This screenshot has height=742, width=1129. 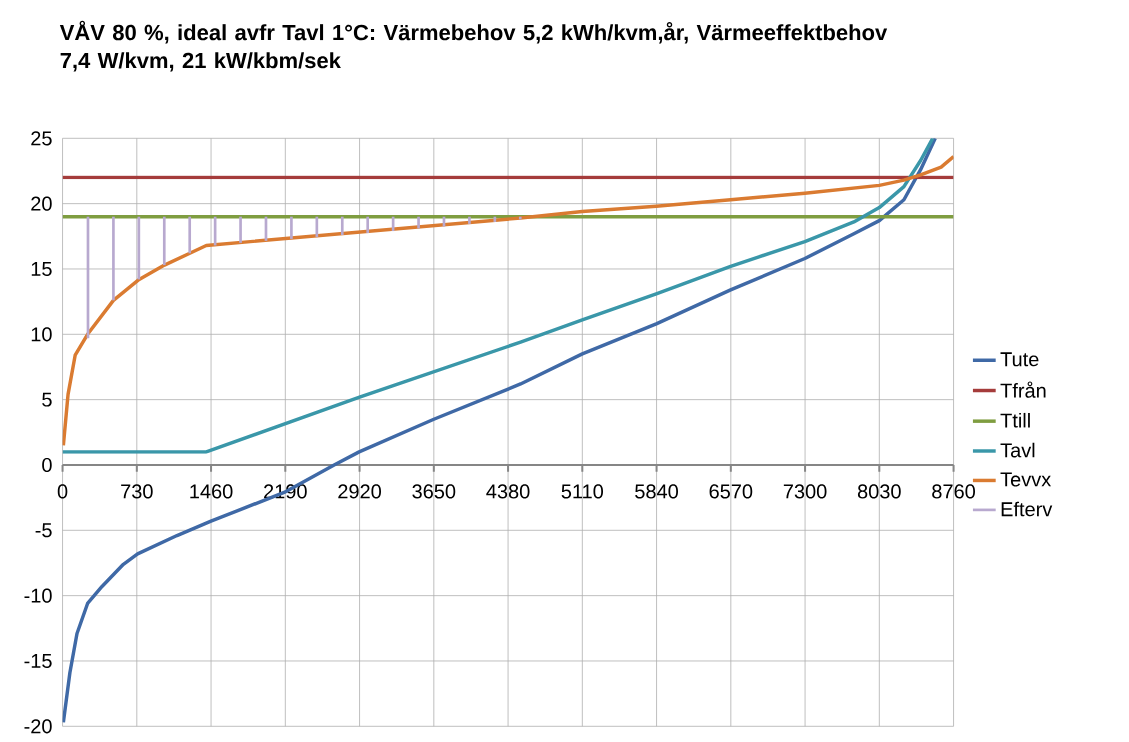 What do you see at coordinates (1027, 509) in the screenshot?
I see `legend-label: Efterv` at bounding box center [1027, 509].